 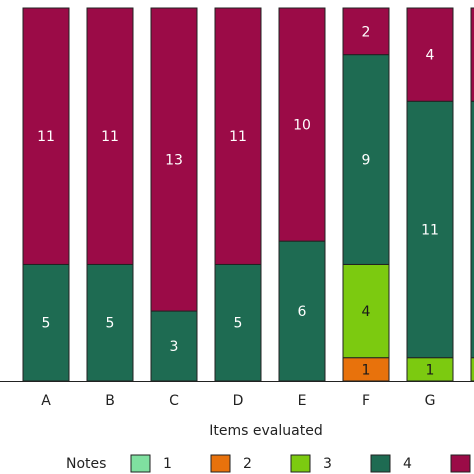 I want to click on x-tick-label-D: D, so click(x=238, y=401).